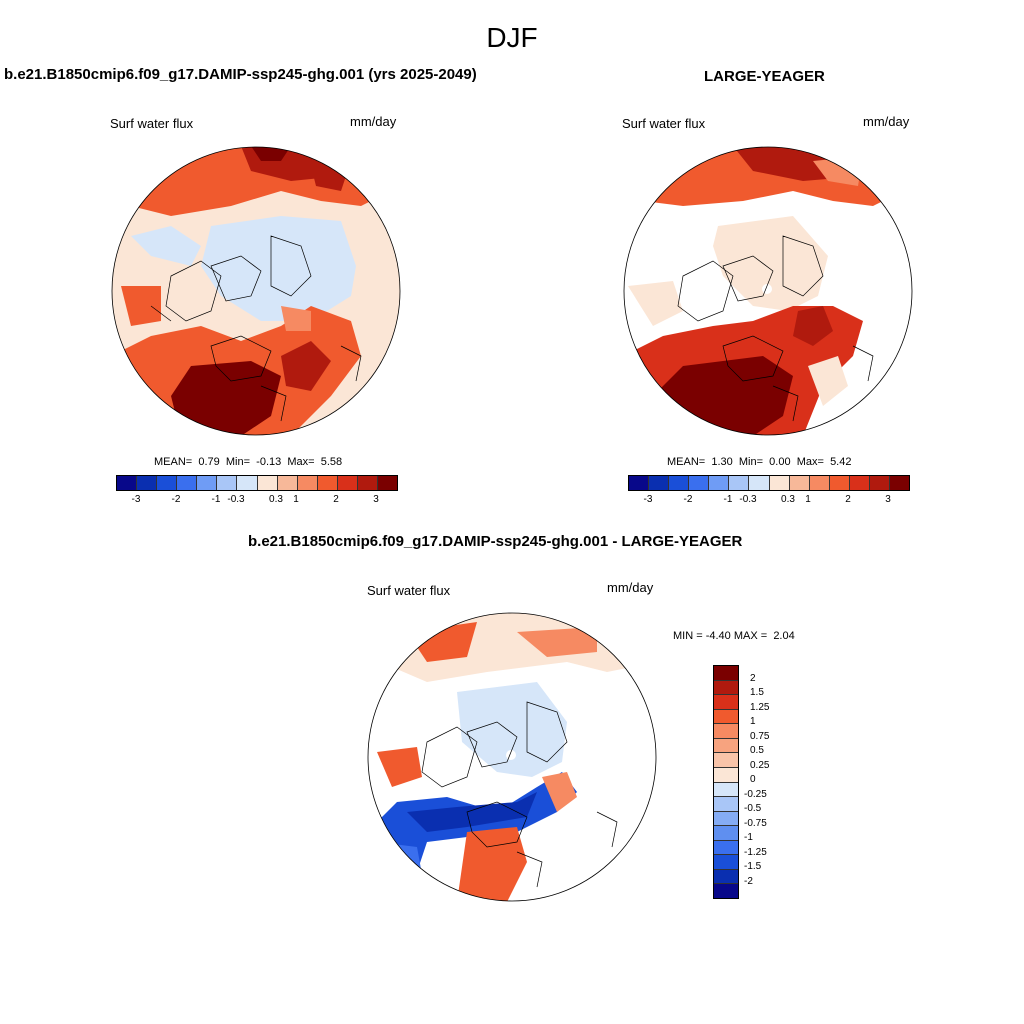  What do you see at coordinates (759, 462) in the screenshot?
I see `panel2-stats: MEAN= 1.30 Min= 0.00 Max= 5.42` at bounding box center [759, 462].